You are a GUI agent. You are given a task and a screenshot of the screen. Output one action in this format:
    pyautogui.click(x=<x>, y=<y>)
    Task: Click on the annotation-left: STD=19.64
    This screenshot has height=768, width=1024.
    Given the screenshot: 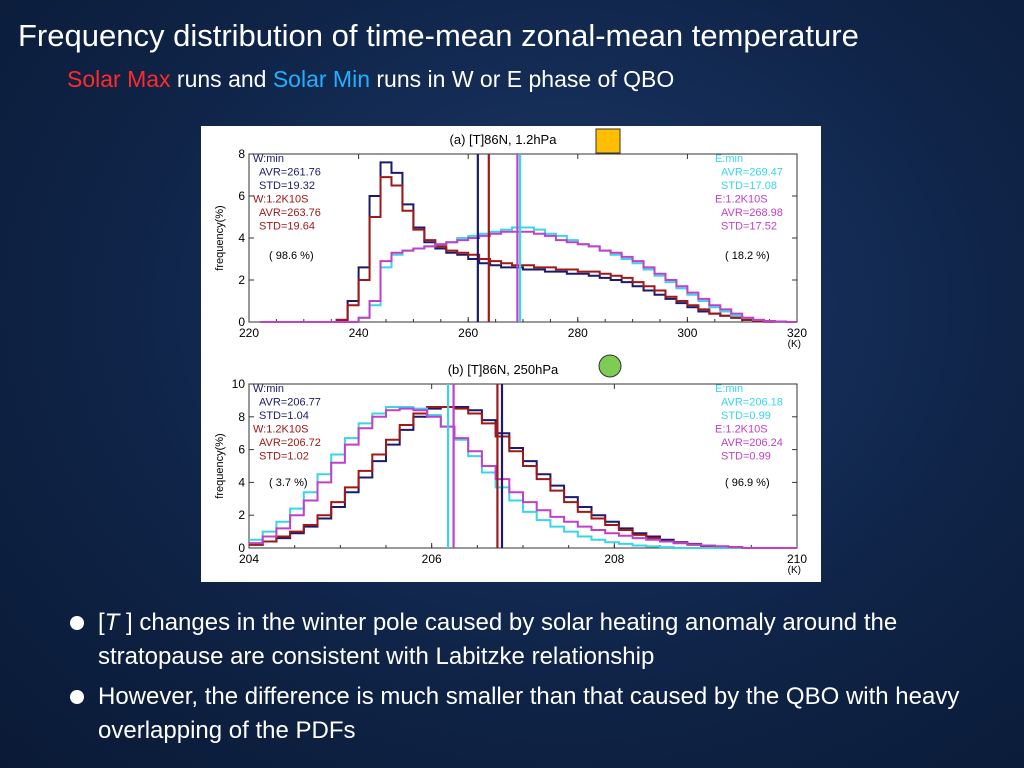 What is the action you would take?
    pyautogui.click(x=287, y=227)
    